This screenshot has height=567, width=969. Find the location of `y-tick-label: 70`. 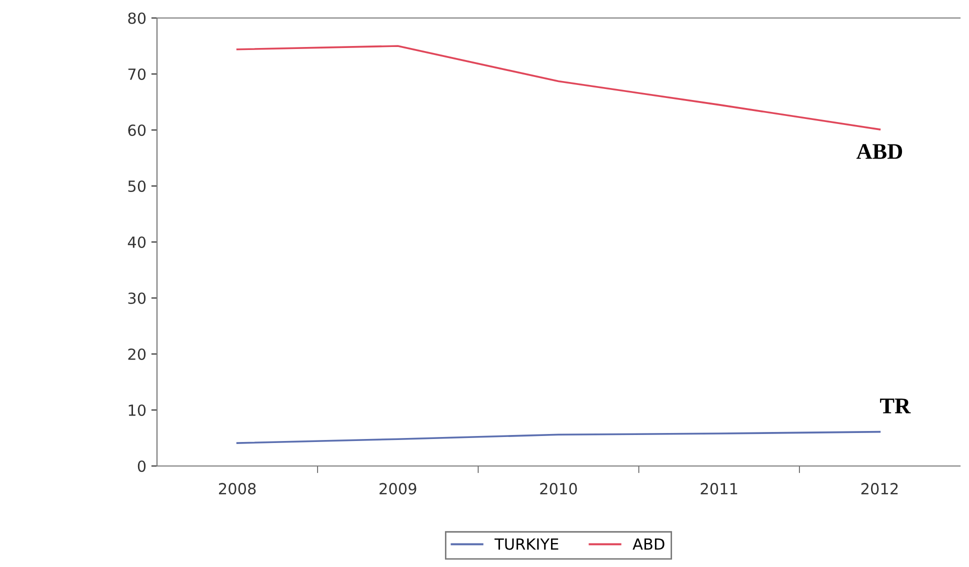

y-tick-label: 70 is located at coordinates (137, 74).